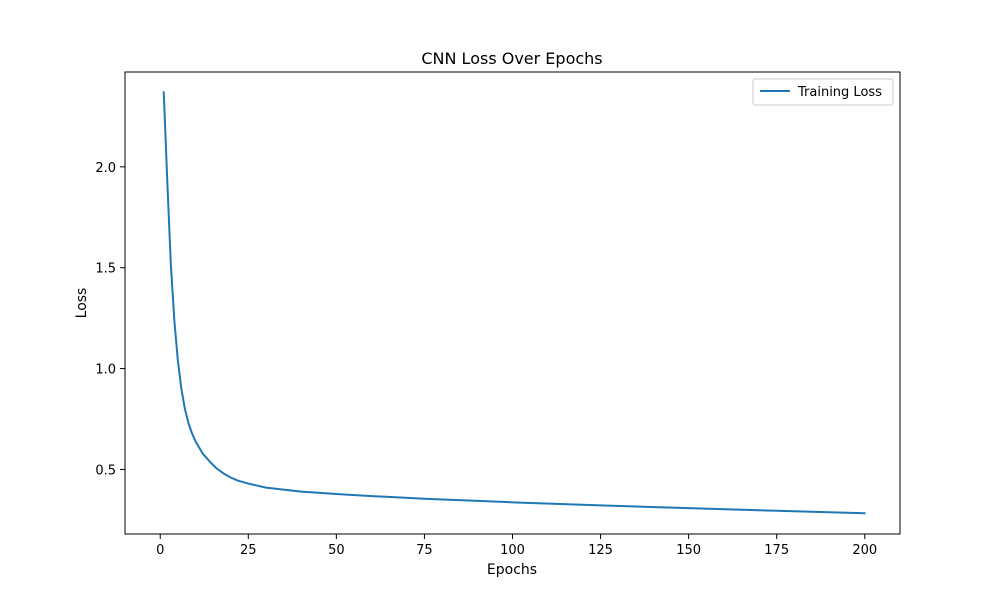 This screenshot has width=1000, height=600. What do you see at coordinates (512, 570) in the screenshot?
I see `x-axis-label: Epochs` at bounding box center [512, 570].